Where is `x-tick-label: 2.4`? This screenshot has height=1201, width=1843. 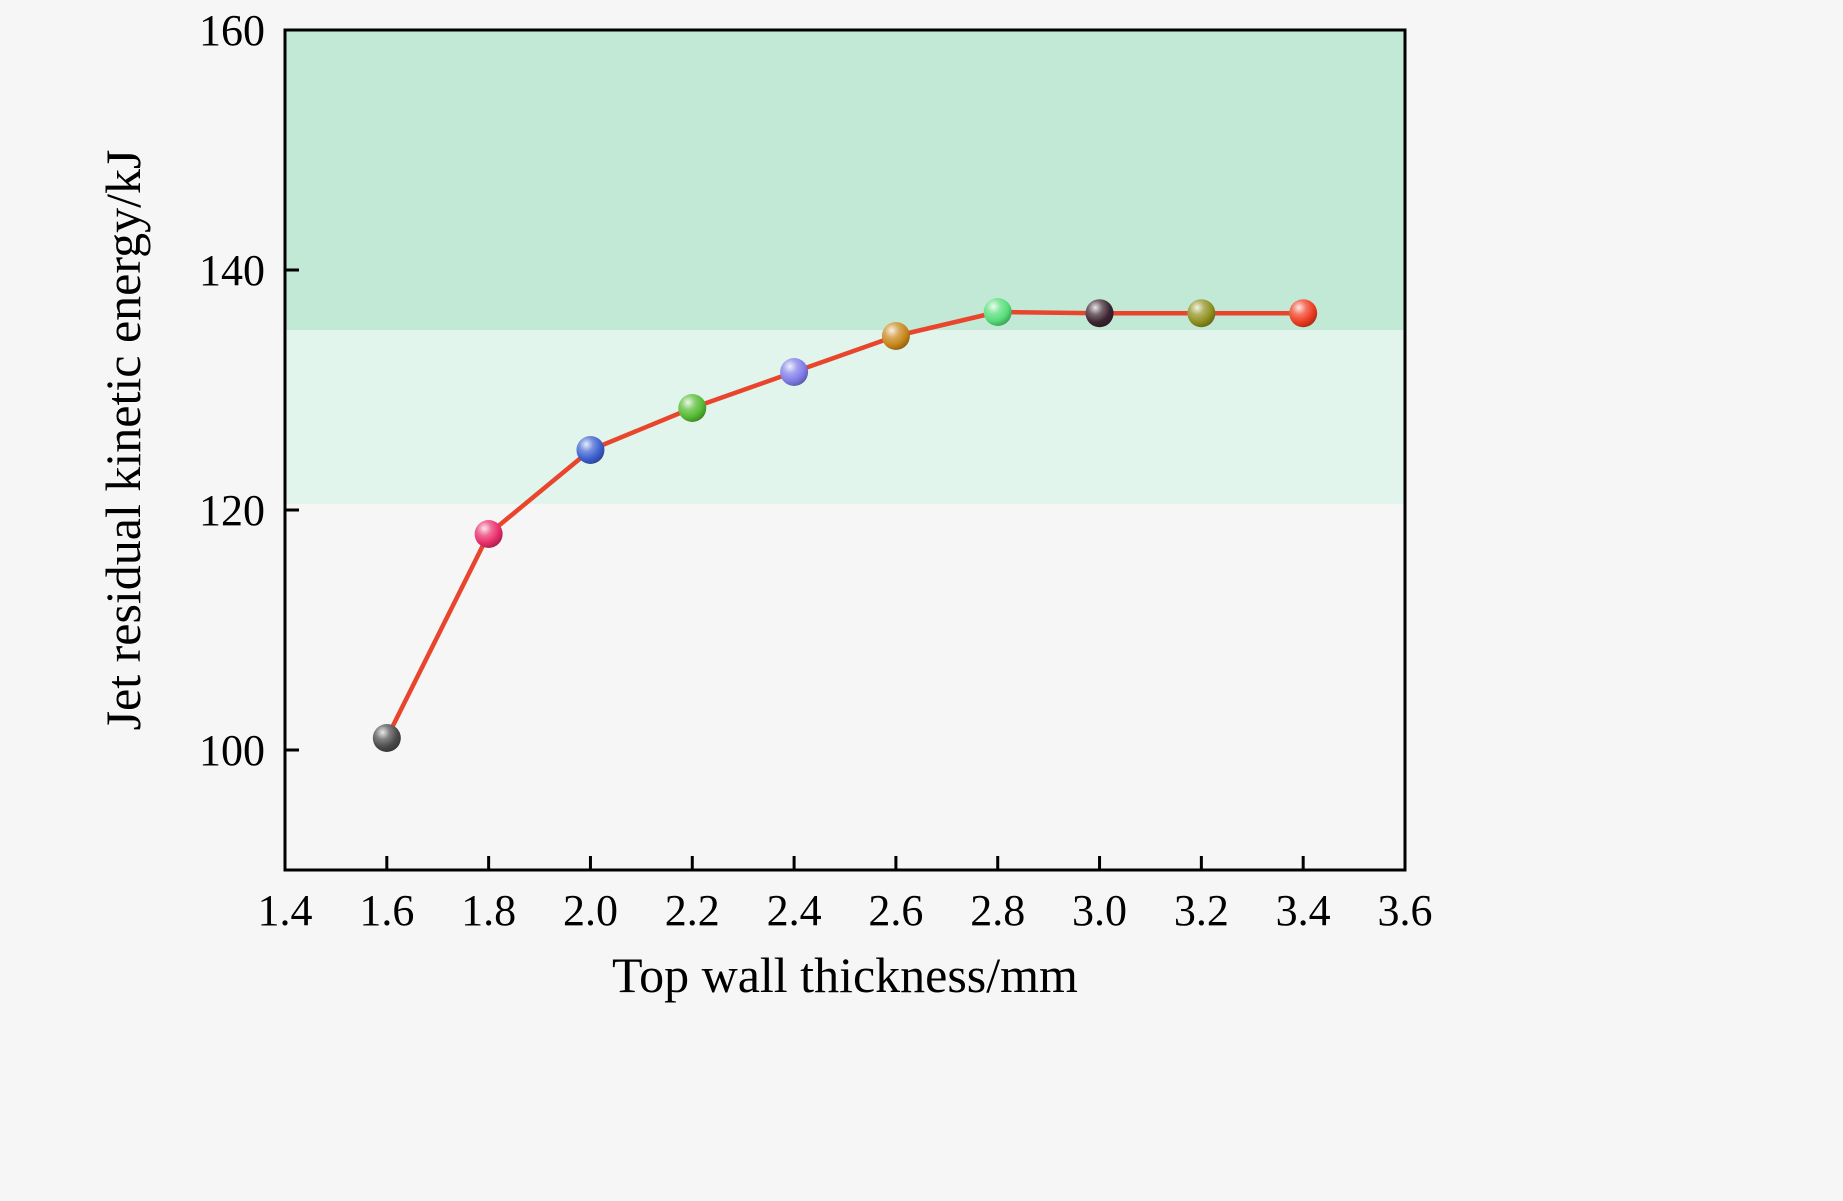 x-tick-label: 2.4 is located at coordinates (794, 910).